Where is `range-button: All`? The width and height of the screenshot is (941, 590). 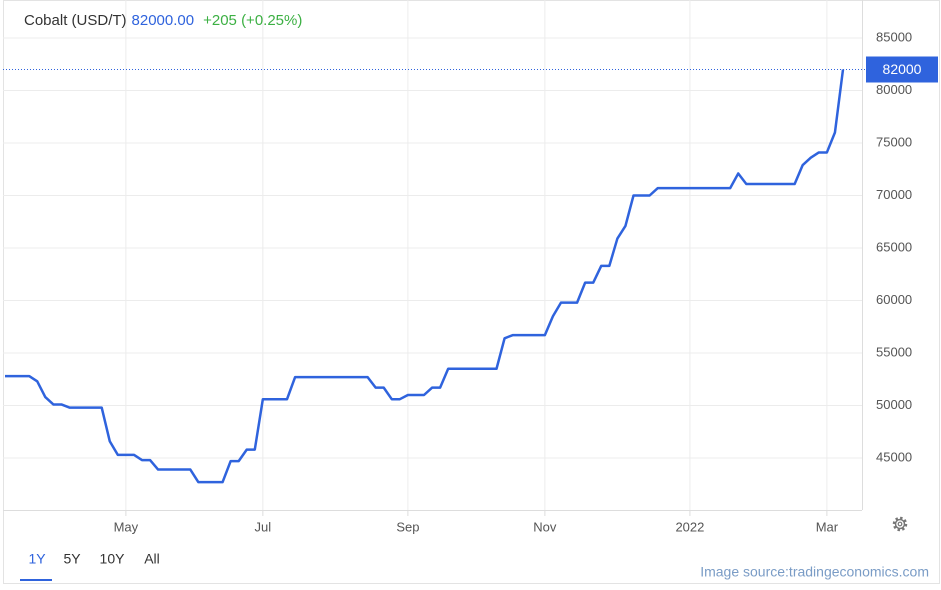
range-button: All is located at coordinates (152, 559).